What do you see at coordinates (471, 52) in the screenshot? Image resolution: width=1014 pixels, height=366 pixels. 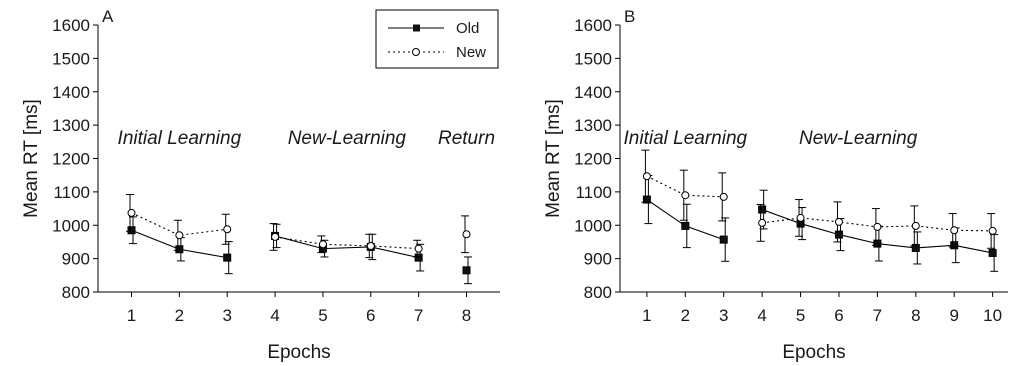 I see `legend-label: New` at bounding box center [471, 52].